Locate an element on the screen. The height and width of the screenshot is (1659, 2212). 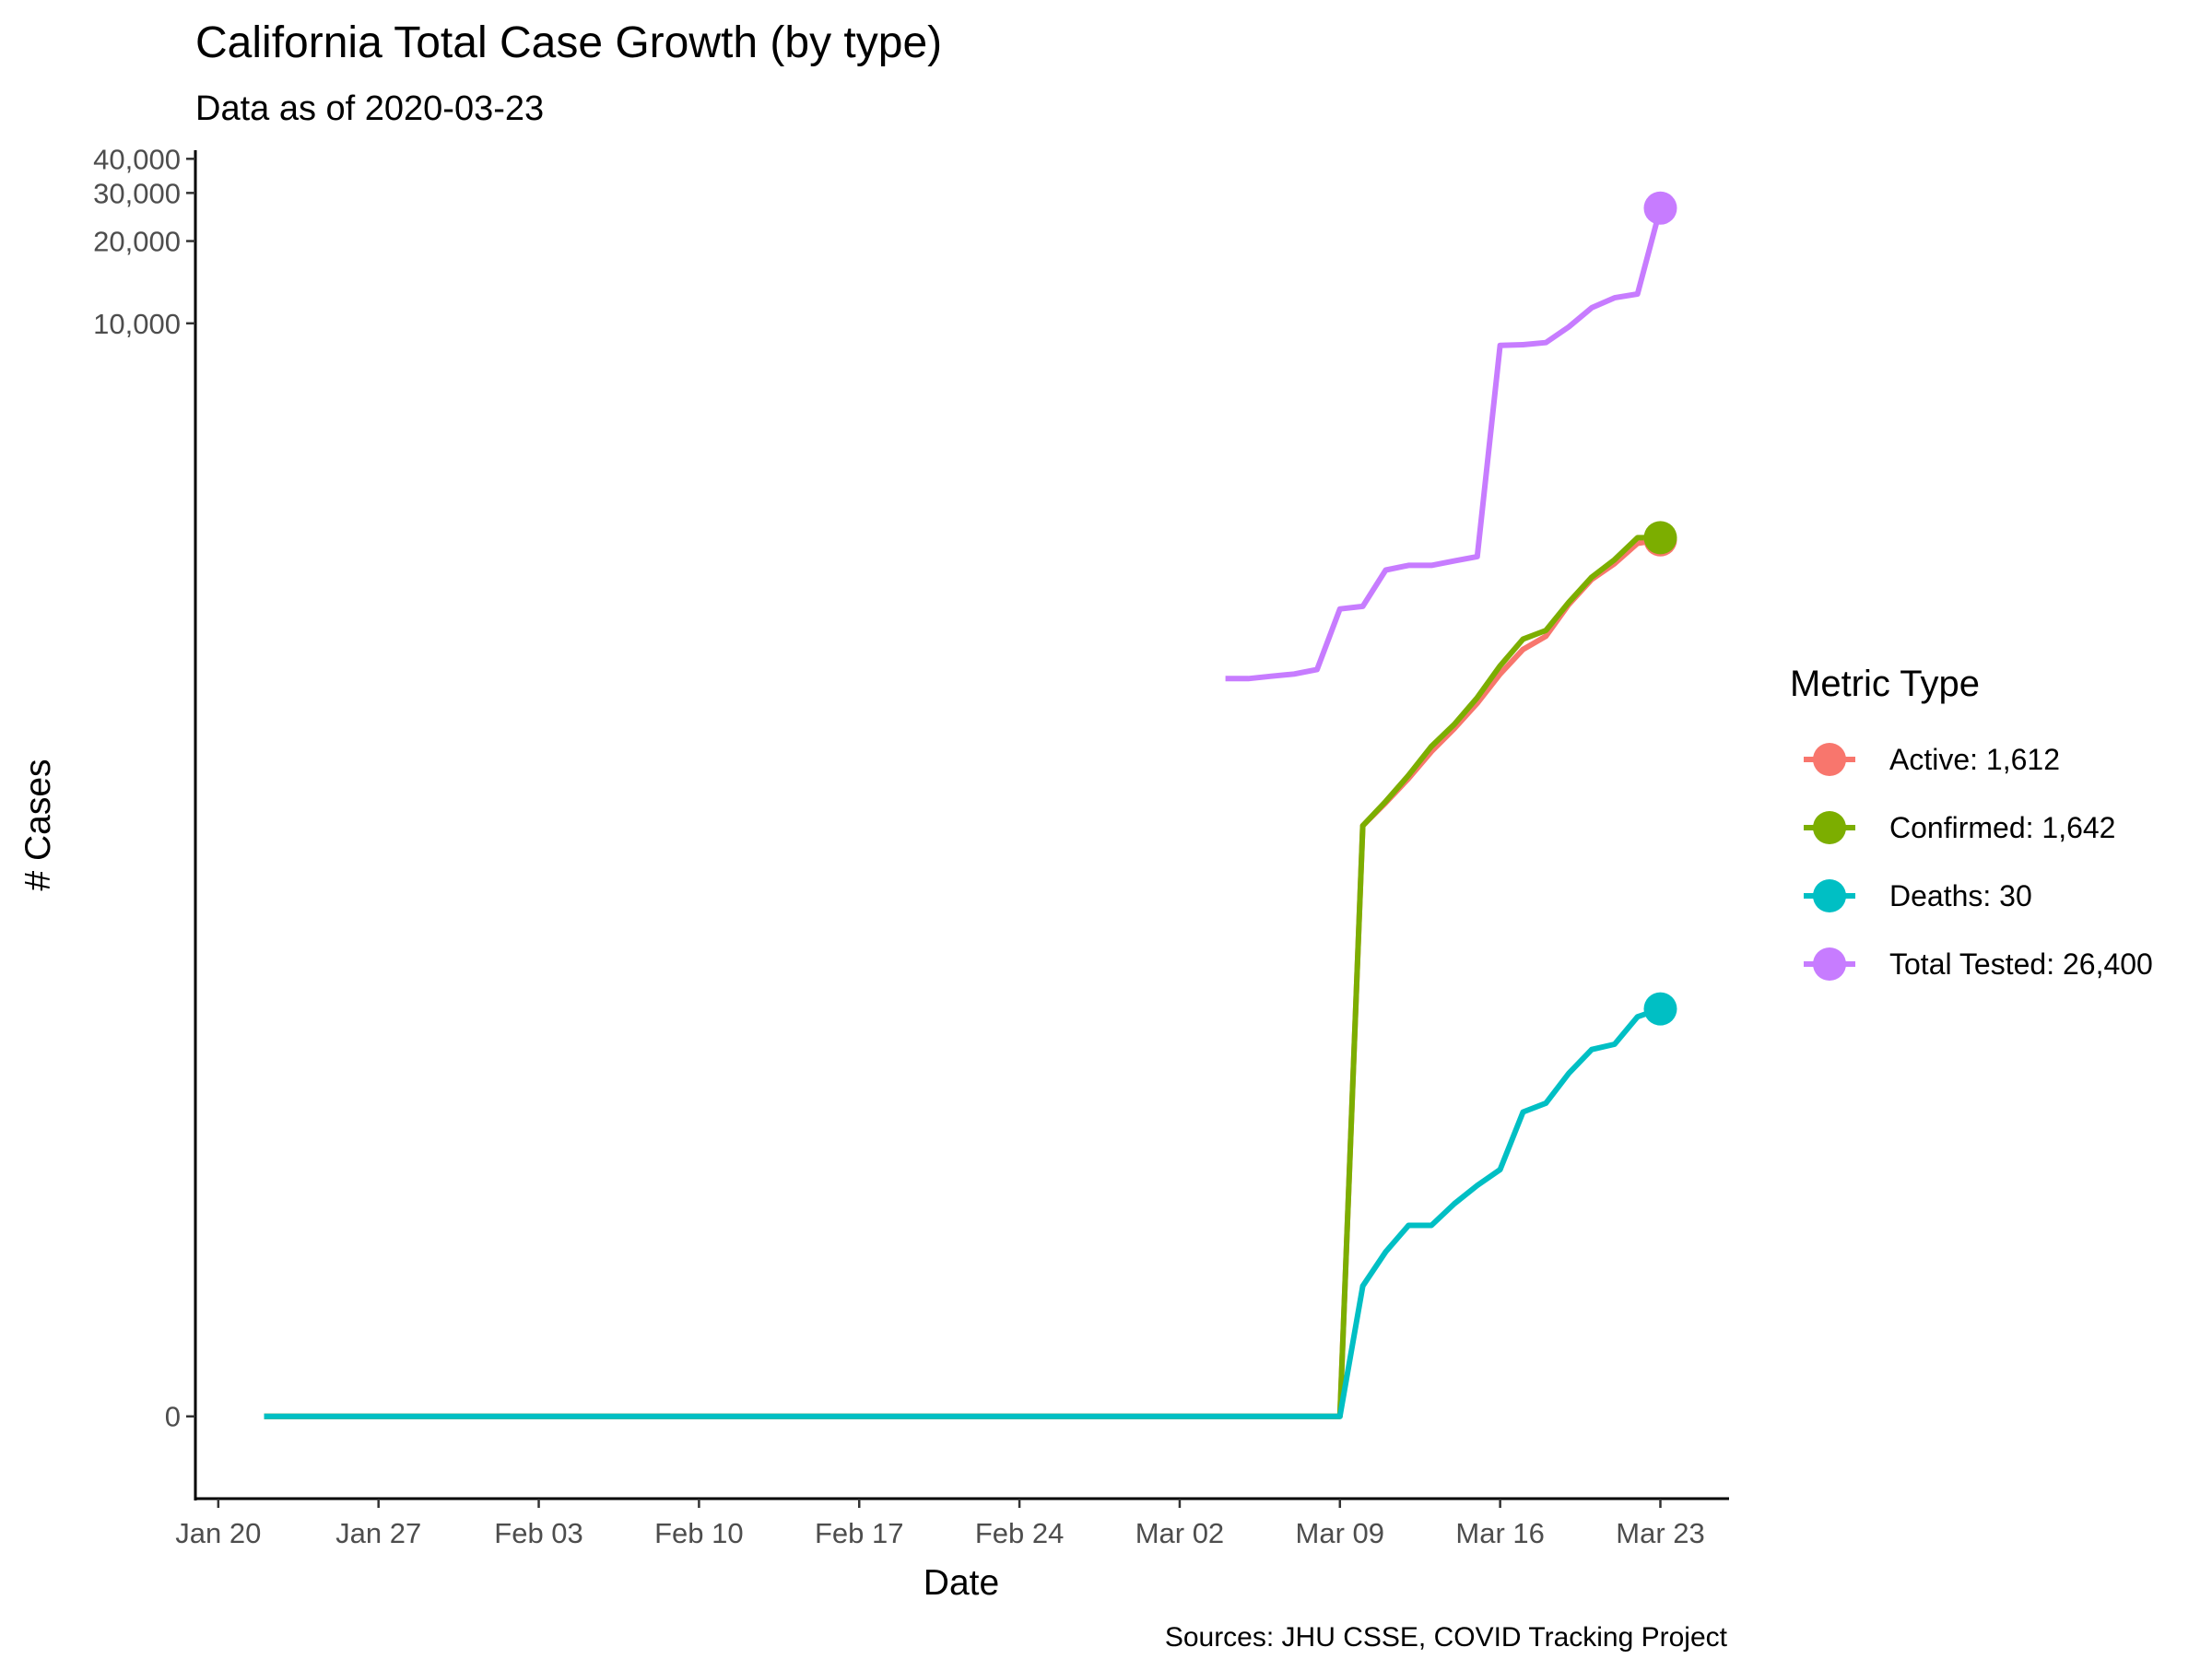
series-end-point-confirmed is located at coordinates (1660, 538).